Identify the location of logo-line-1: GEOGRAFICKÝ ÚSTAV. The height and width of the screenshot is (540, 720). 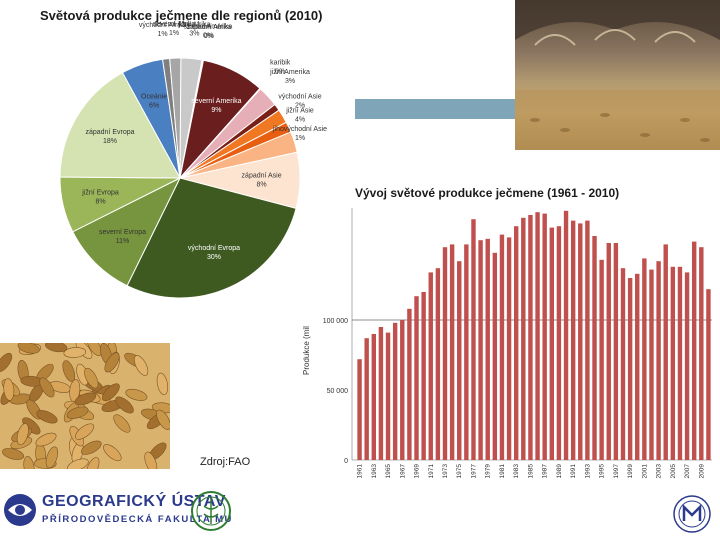
(134, 501).